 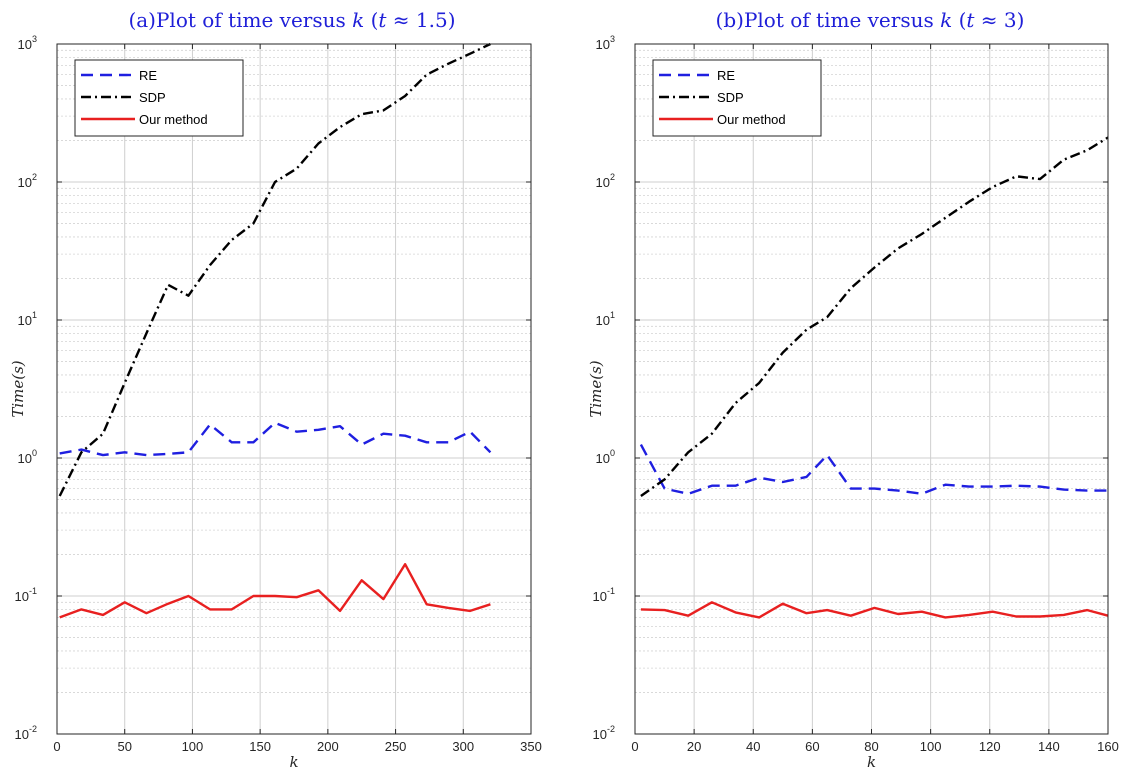 What do you see at coordinates (396, 746) in the screenshot?
I see `x-tick-label: 250` at bounding box center [396, 746].